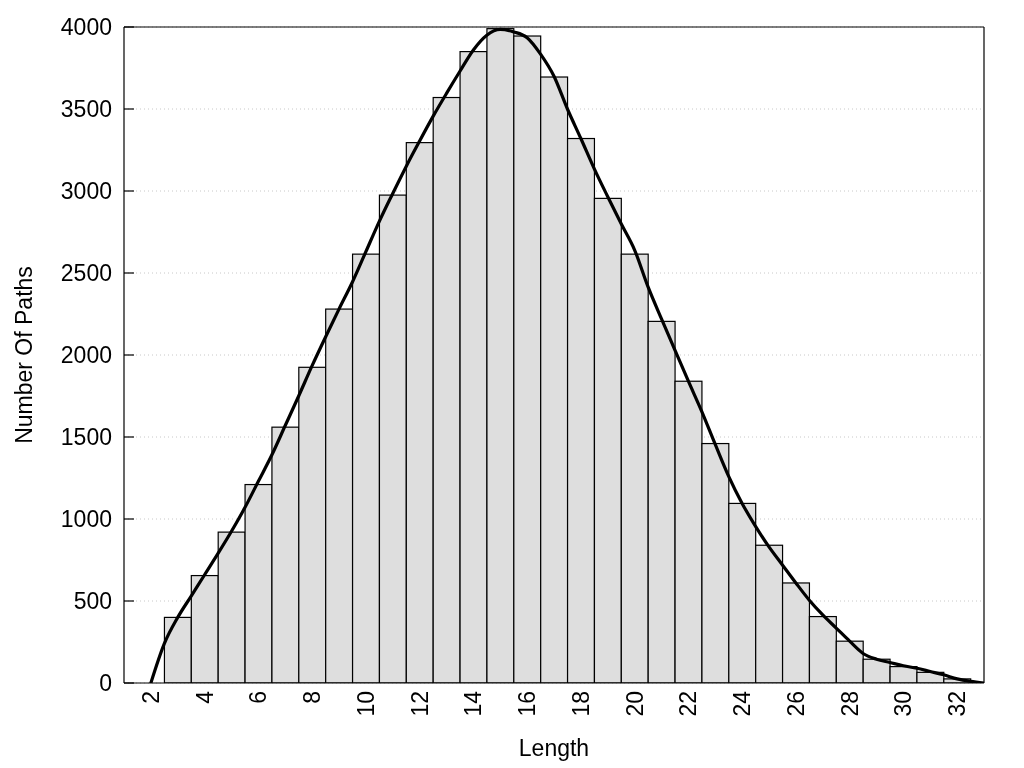 The width and height of the screenshot is (1024, 768). What do you see at coordinates (312, 697) in the screenshot?
I see `x-tick-label: 8` at bounding box center [312, 697].